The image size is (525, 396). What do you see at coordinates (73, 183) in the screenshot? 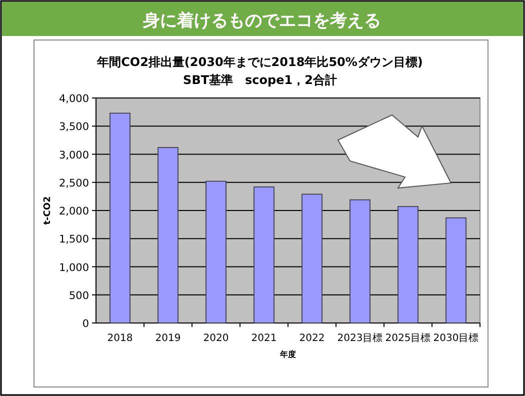
I see `y-tick-label: 2,500` at bounding box center [73, 183].